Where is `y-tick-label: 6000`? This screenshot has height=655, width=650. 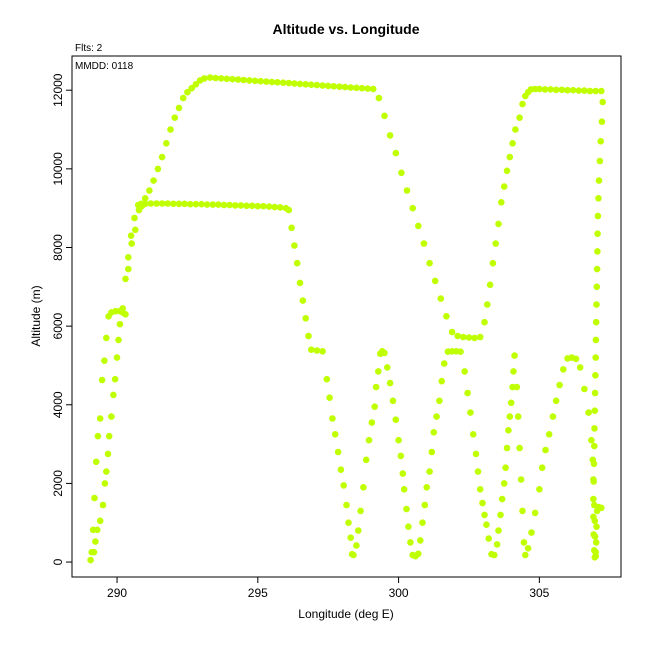
y-tick-label: 6000 is located at coordinates (58, 325).